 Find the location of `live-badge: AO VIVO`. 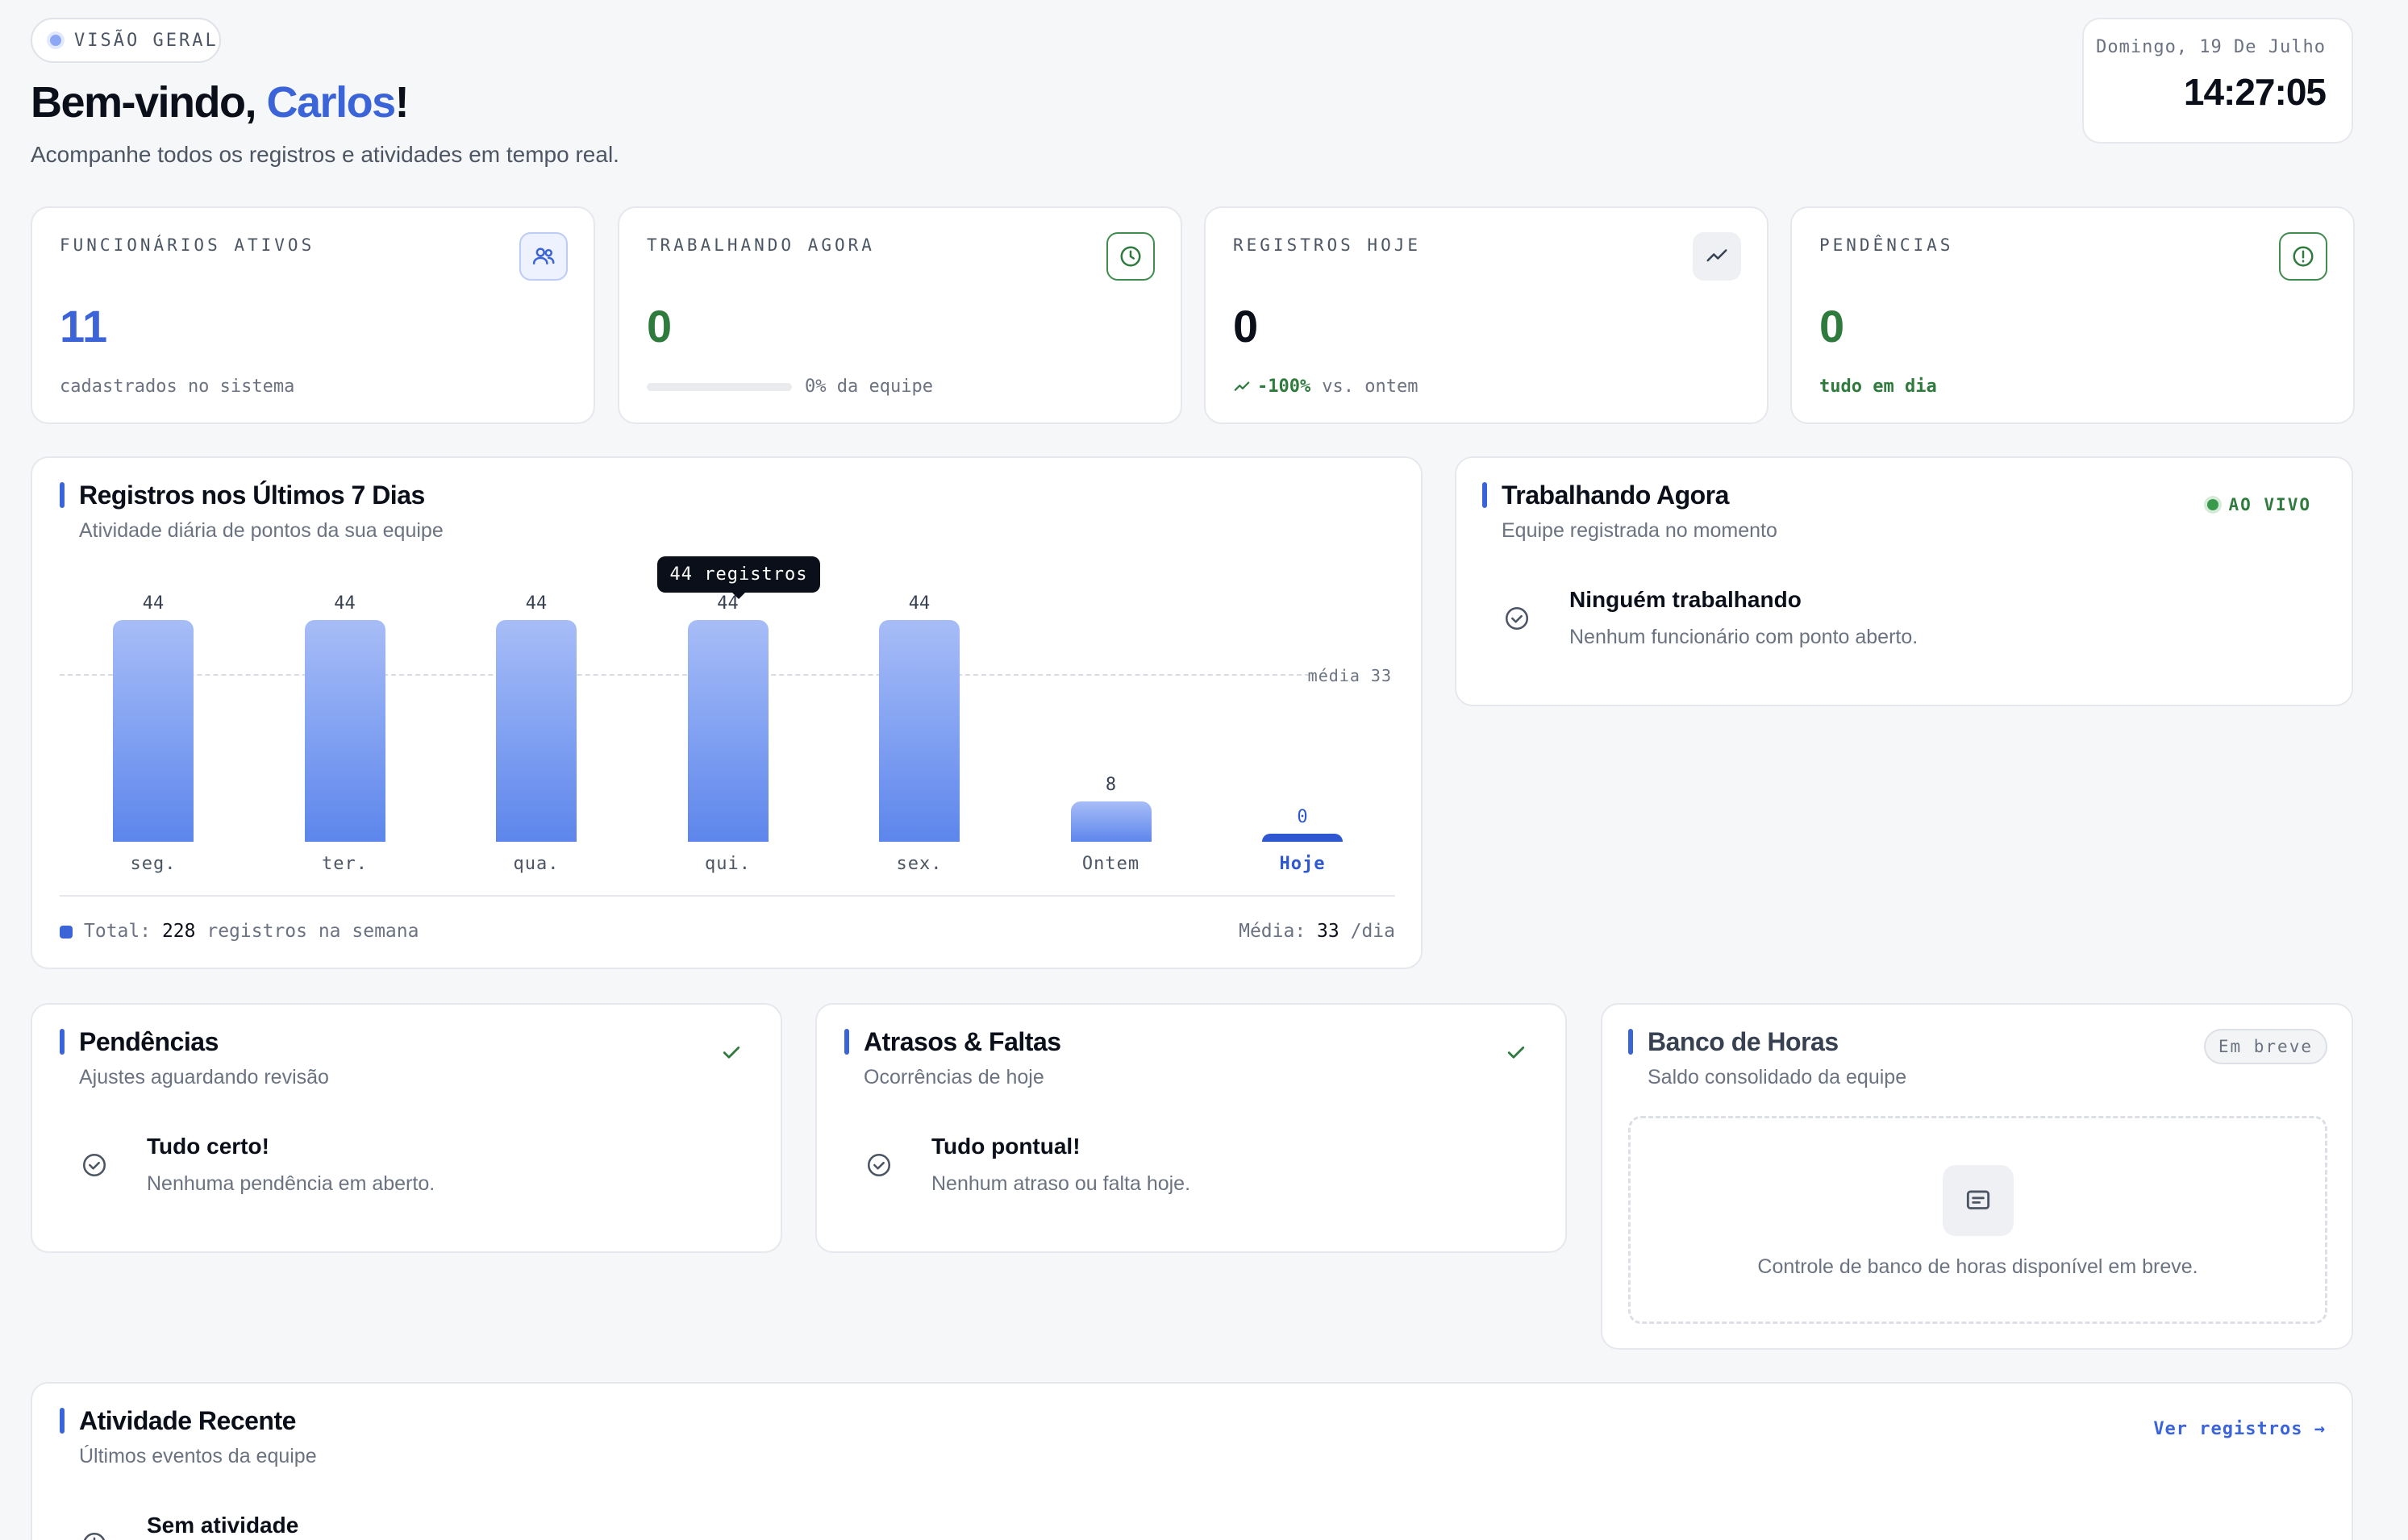

live-badge: AO VIVO is located at coordinates (2259, 504).